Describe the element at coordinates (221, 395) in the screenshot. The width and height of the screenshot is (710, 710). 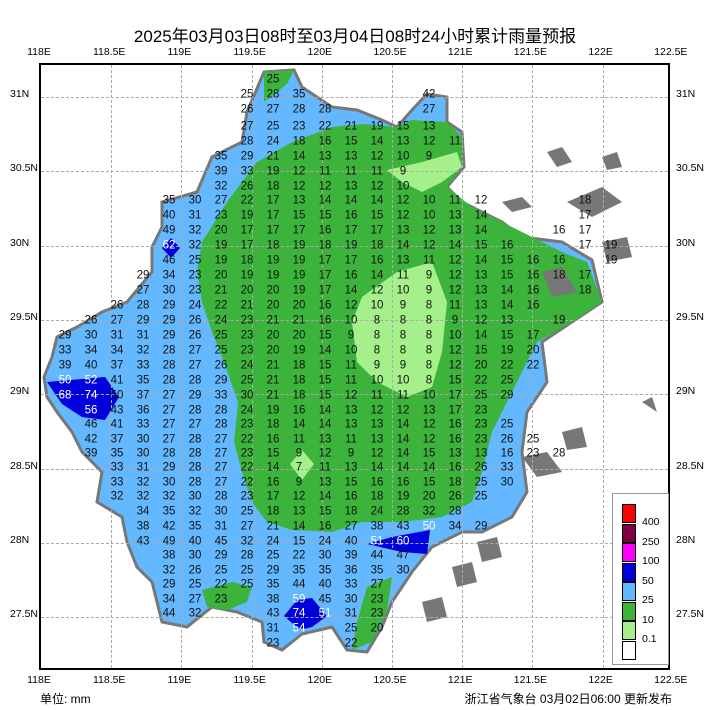
I see `rainfall-value: 33` at that location.